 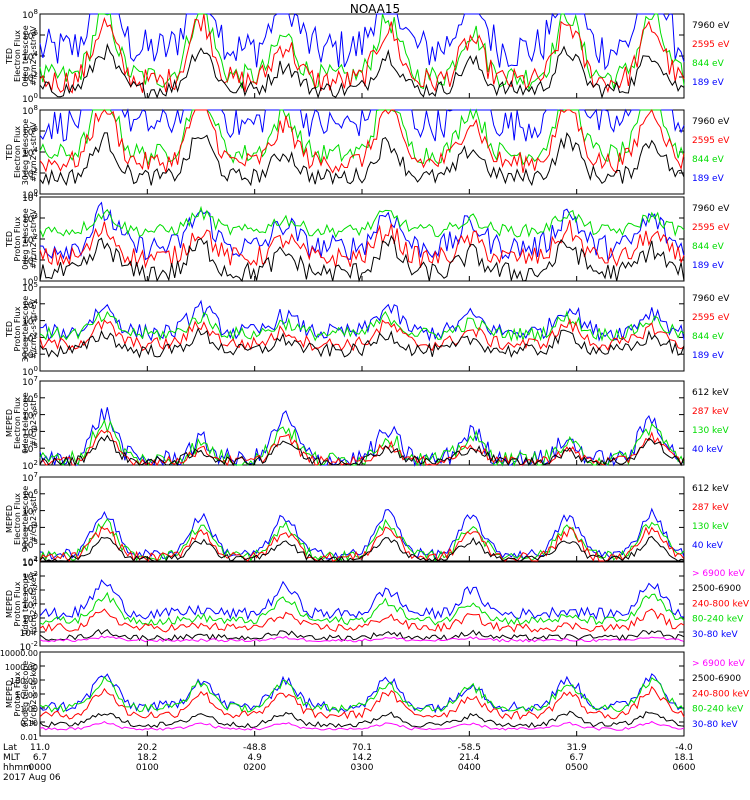 I want to click on y-axis-label: 30deg telescope, so click(x=25, y=152).